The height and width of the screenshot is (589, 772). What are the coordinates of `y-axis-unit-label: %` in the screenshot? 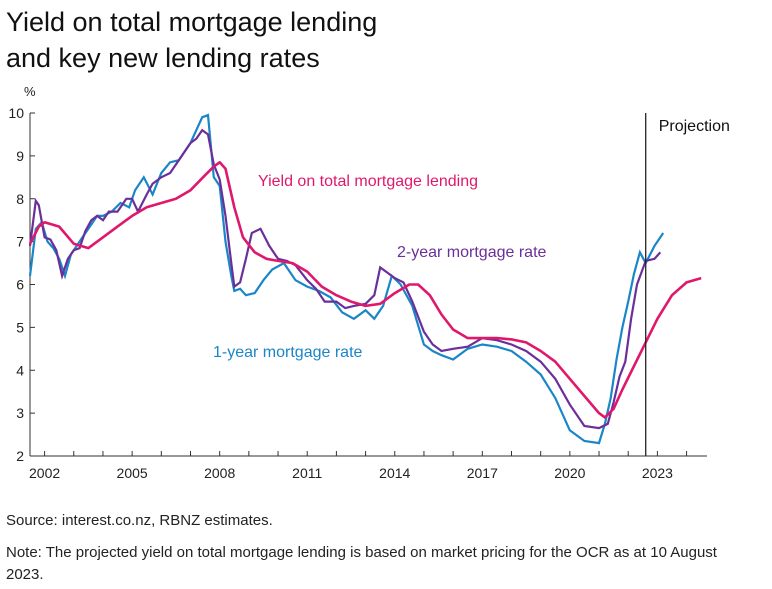 It's located at (30, 91).